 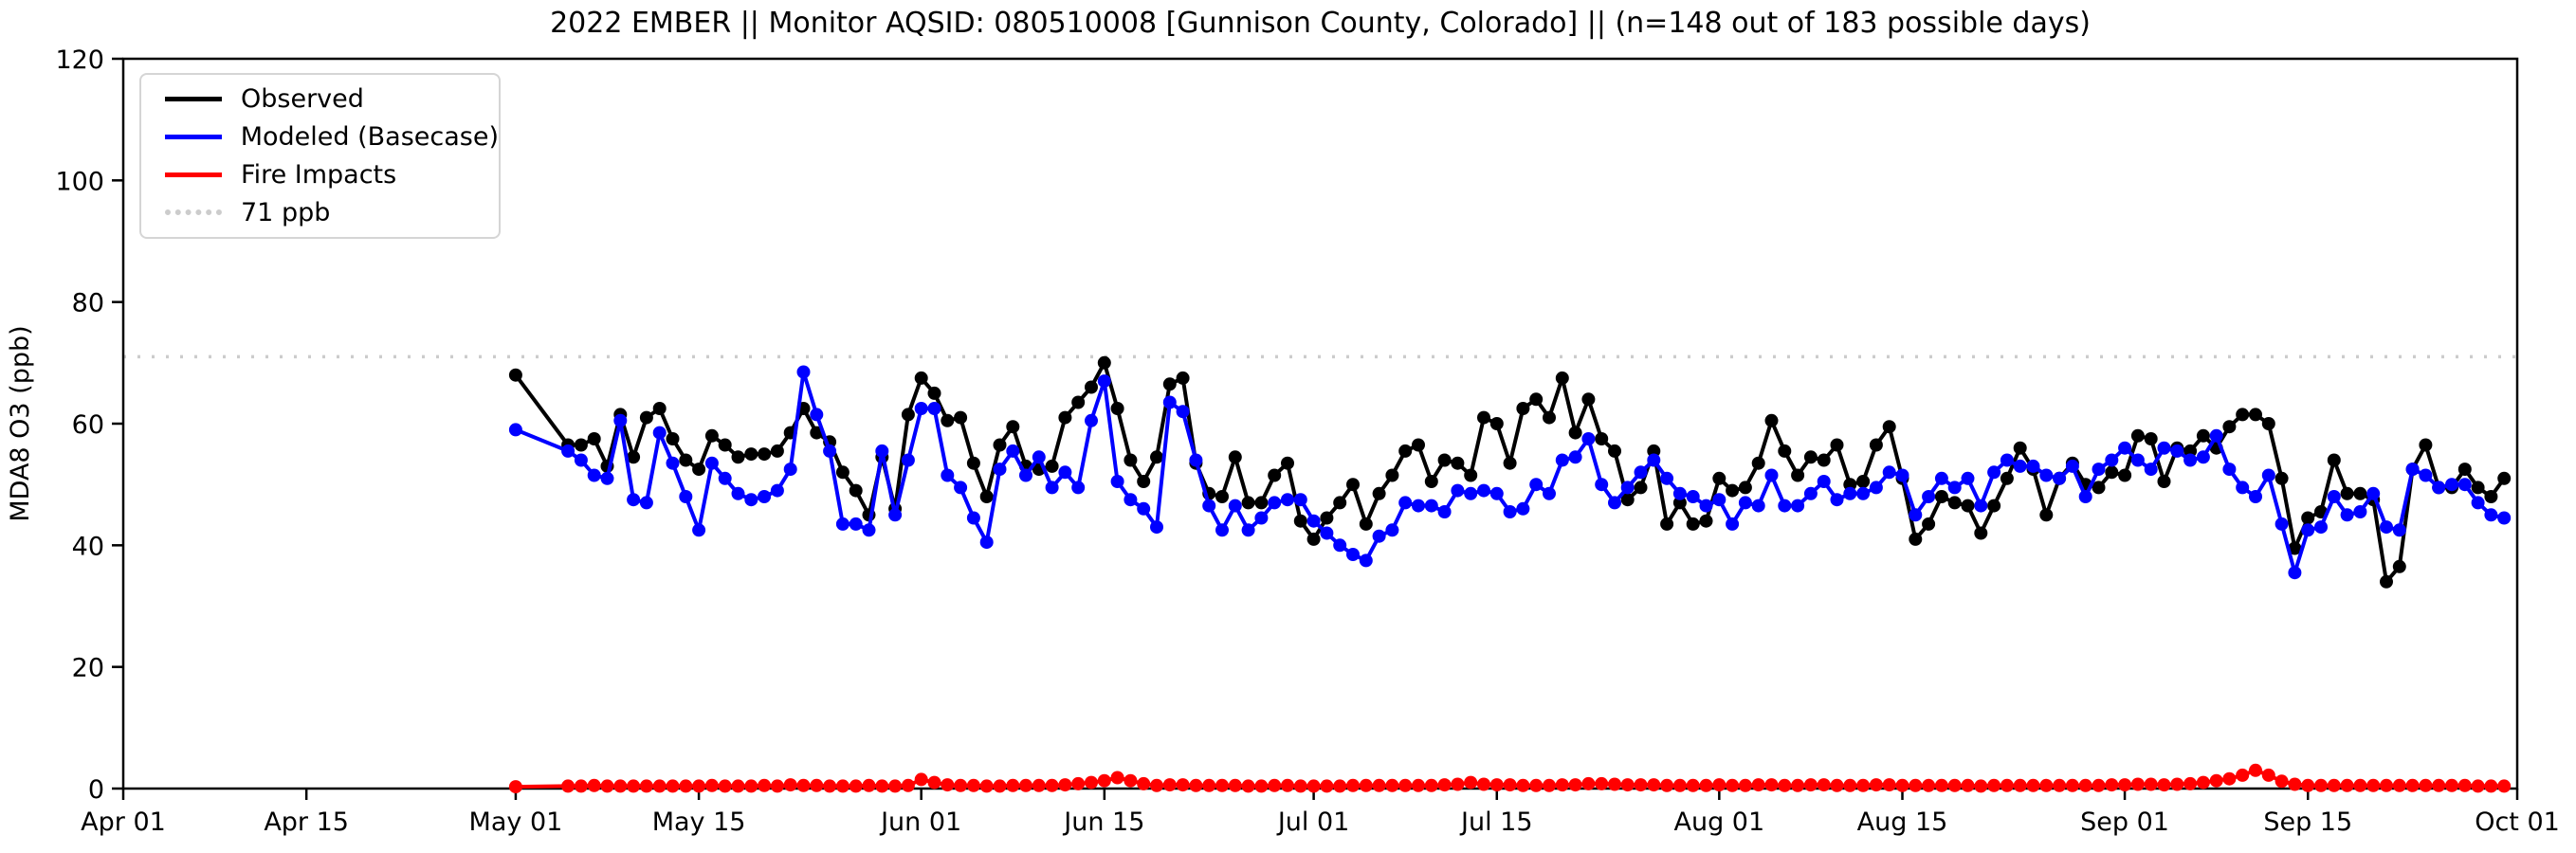 What do you see at coordinates (79, 60) in the screenshot?
I see `y-tick-label: 120` at bounding box center [79, 60].